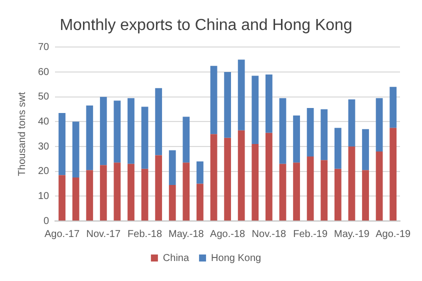  Describe the element at coordinates (176, 258) in the screenshot. I see `legend-label: China` at that location.